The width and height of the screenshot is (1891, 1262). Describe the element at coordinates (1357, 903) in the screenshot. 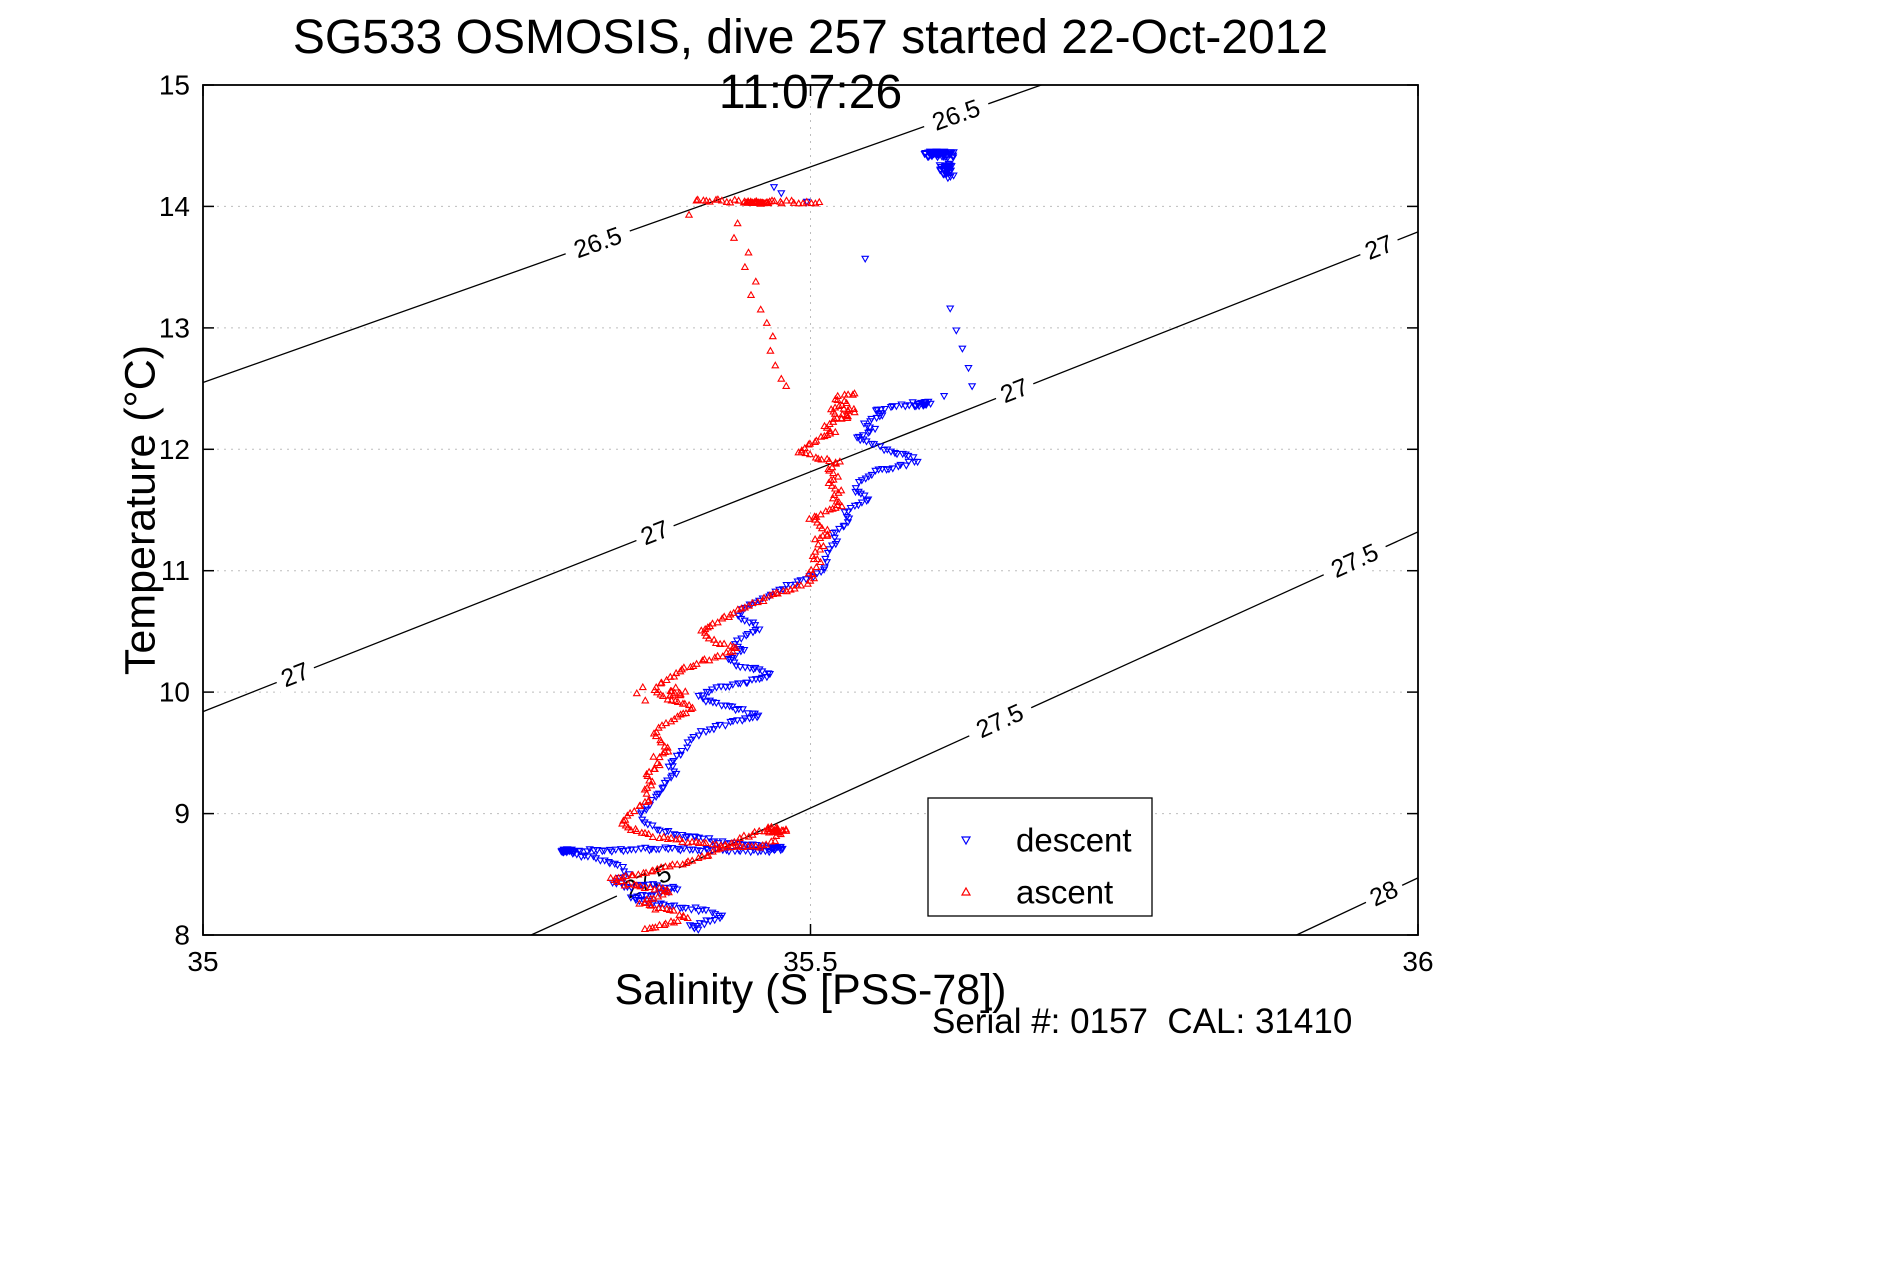

I see `isopycnal-28: 28` at that location.